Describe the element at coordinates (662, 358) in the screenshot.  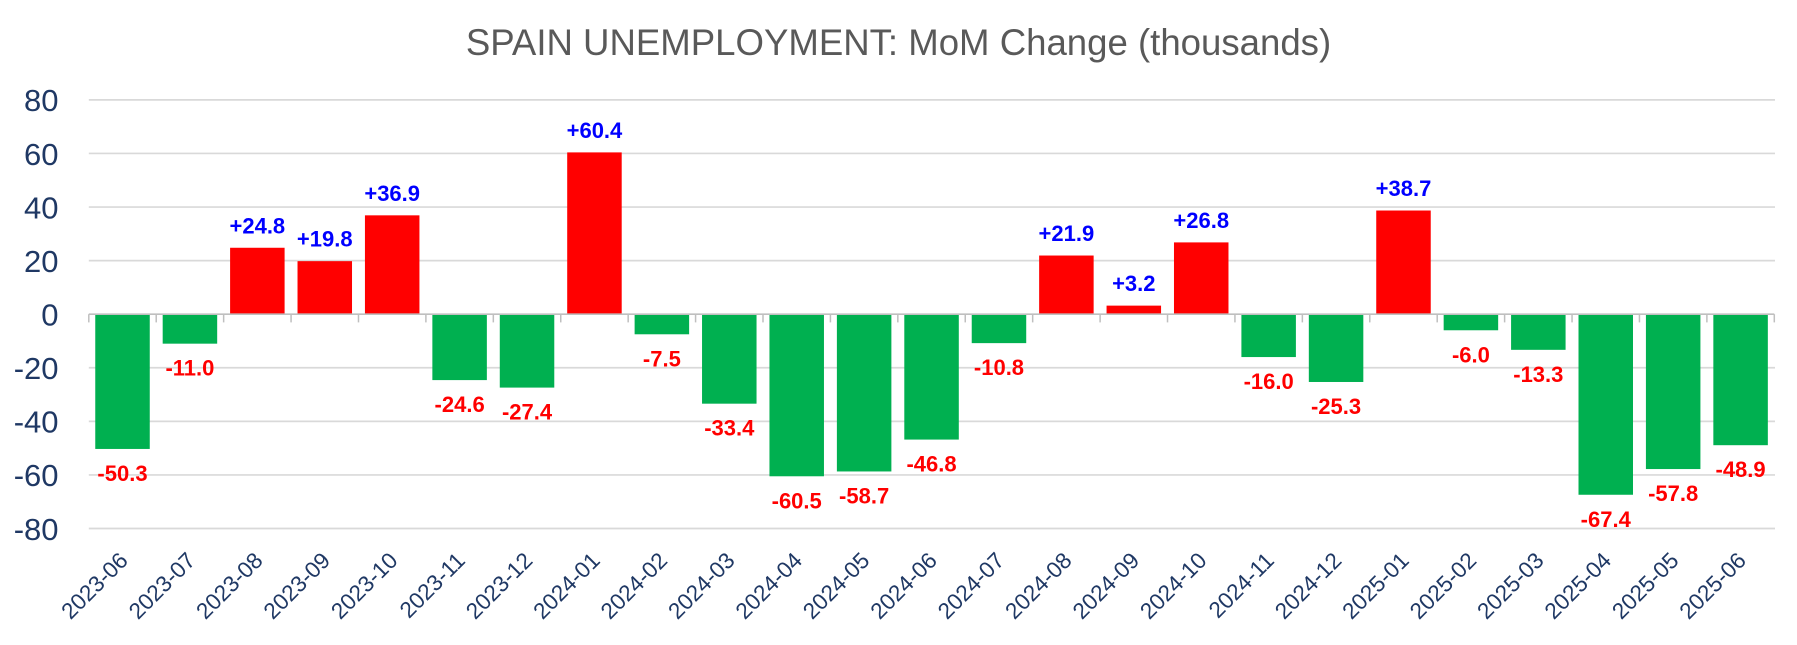
I see `svg-text: -7.5` at that location.